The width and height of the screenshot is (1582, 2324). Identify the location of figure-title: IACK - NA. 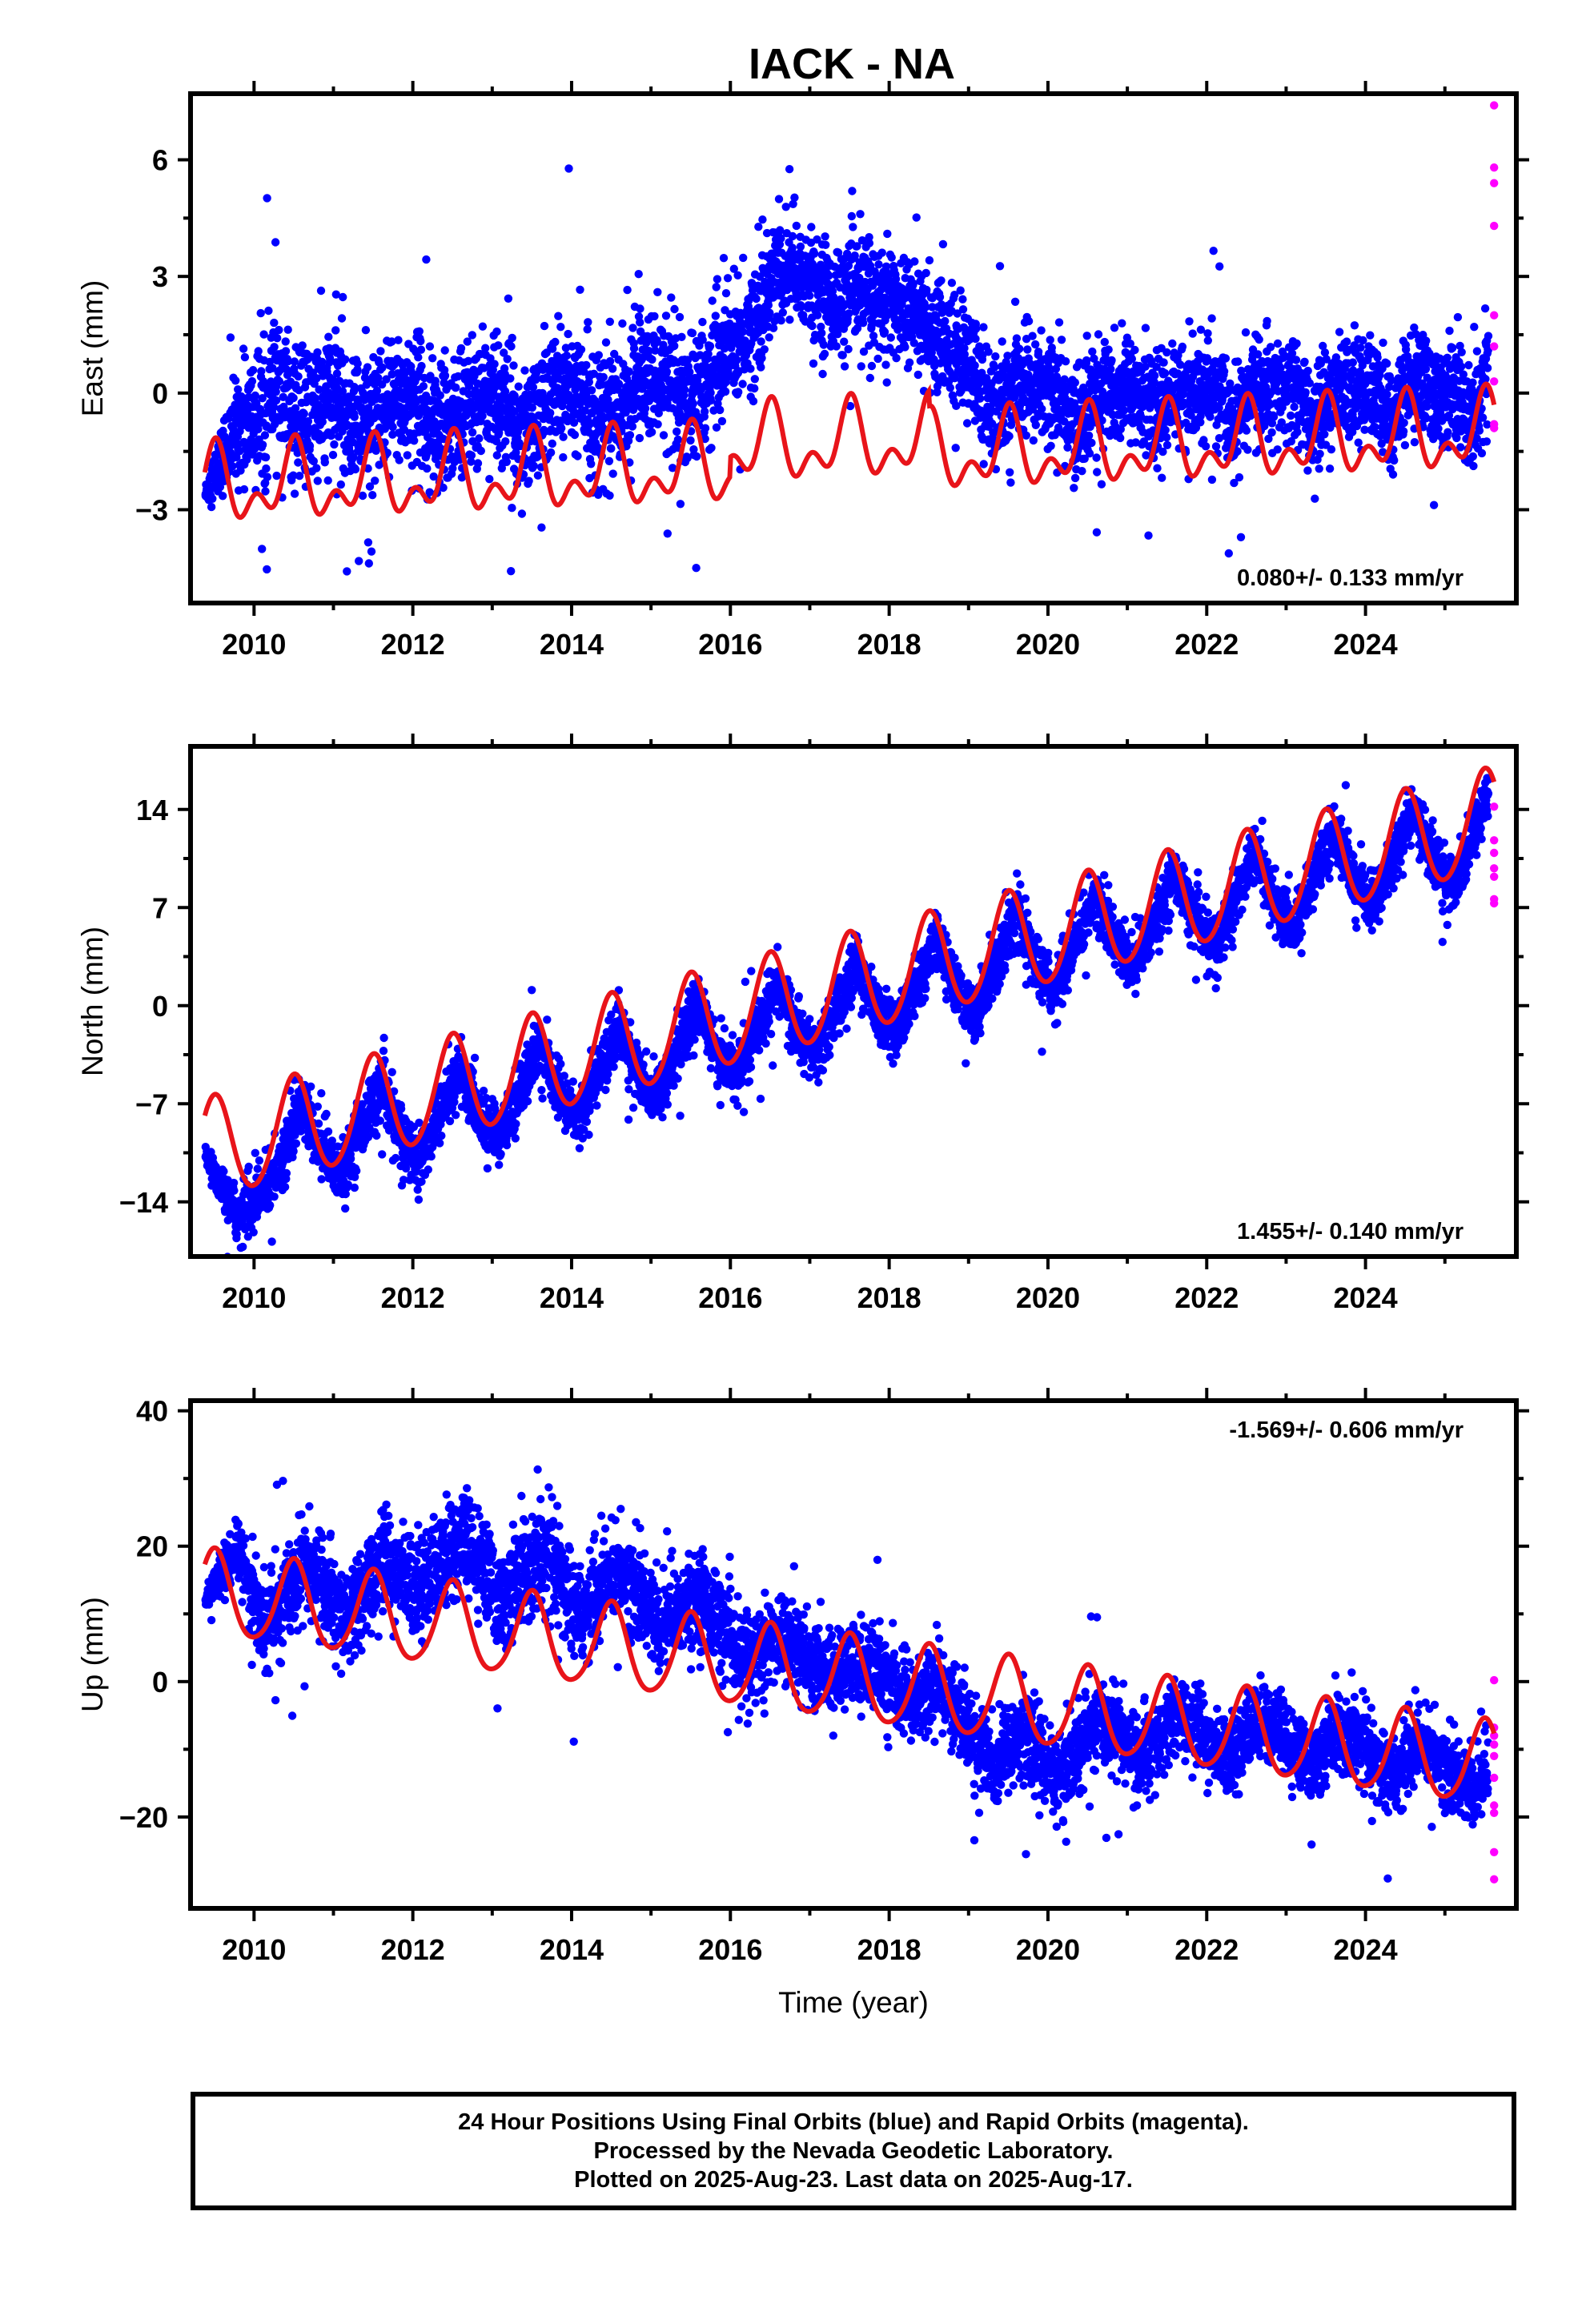
(852, 64).